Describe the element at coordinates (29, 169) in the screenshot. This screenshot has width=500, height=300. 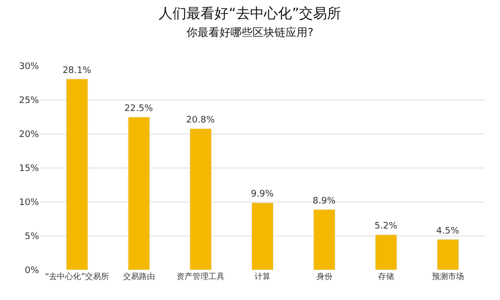
I see `y-tick-label: 15%` at that location.